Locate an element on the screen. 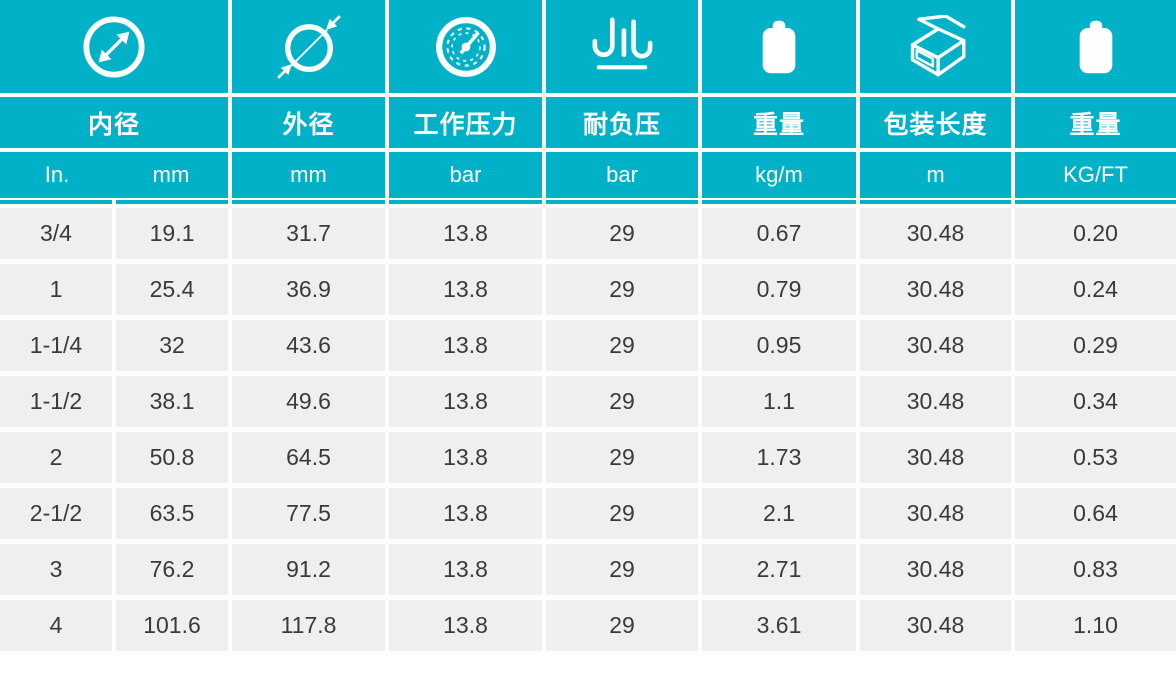 The width and height of the screenshot is (1176, 695). table-cell: 1-1/4 is located at coordinates (56, 345).